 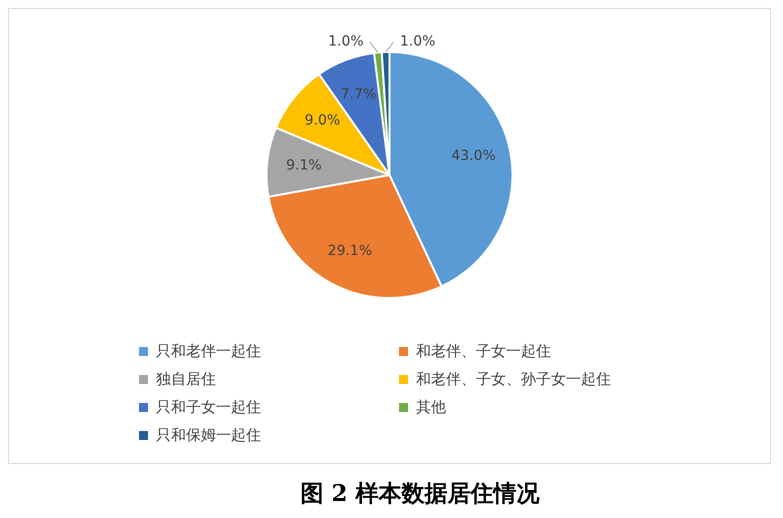 I want to click on text: 图 2 样本数据居住情况, so click(x=420, y=494).